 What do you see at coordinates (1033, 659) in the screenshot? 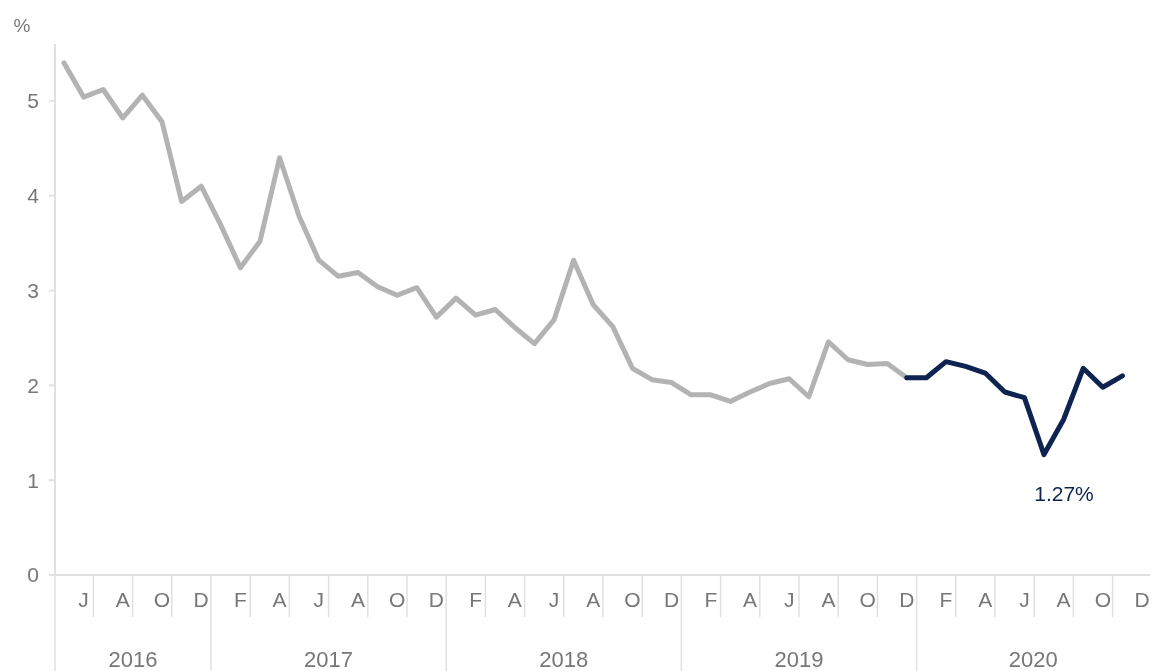
I see `text: 2020` at bounding box center [1033, 659].